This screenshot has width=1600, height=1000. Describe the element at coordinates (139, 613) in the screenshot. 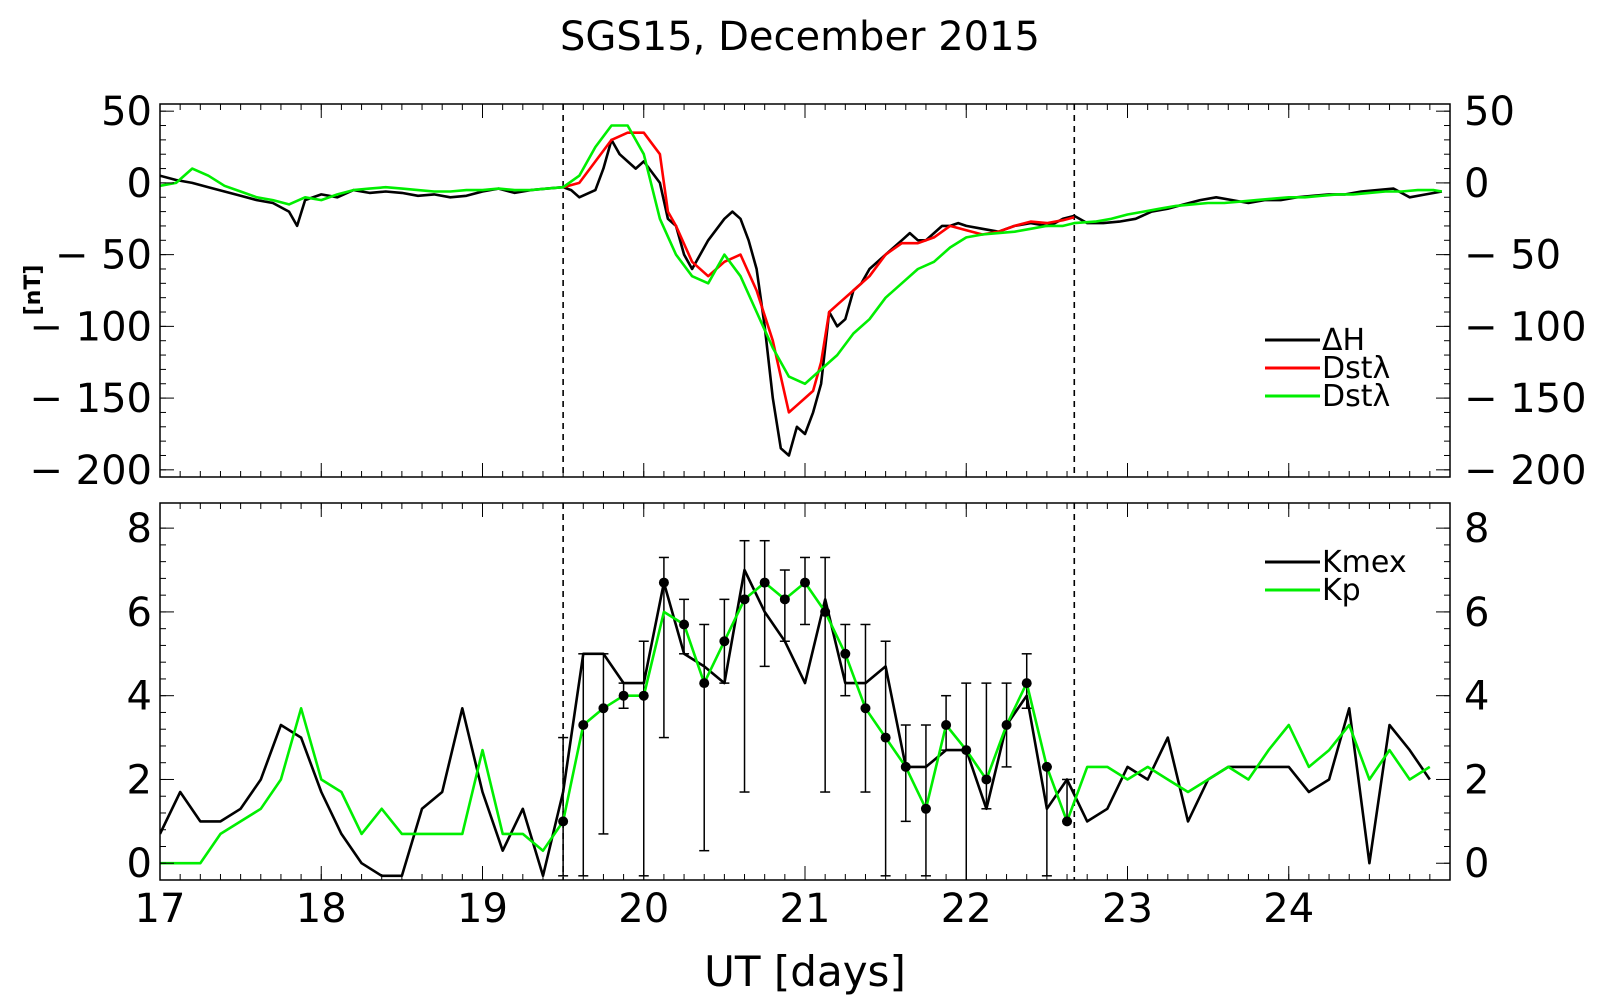

I see `bottom-ytick-label-left: 6` at that location.